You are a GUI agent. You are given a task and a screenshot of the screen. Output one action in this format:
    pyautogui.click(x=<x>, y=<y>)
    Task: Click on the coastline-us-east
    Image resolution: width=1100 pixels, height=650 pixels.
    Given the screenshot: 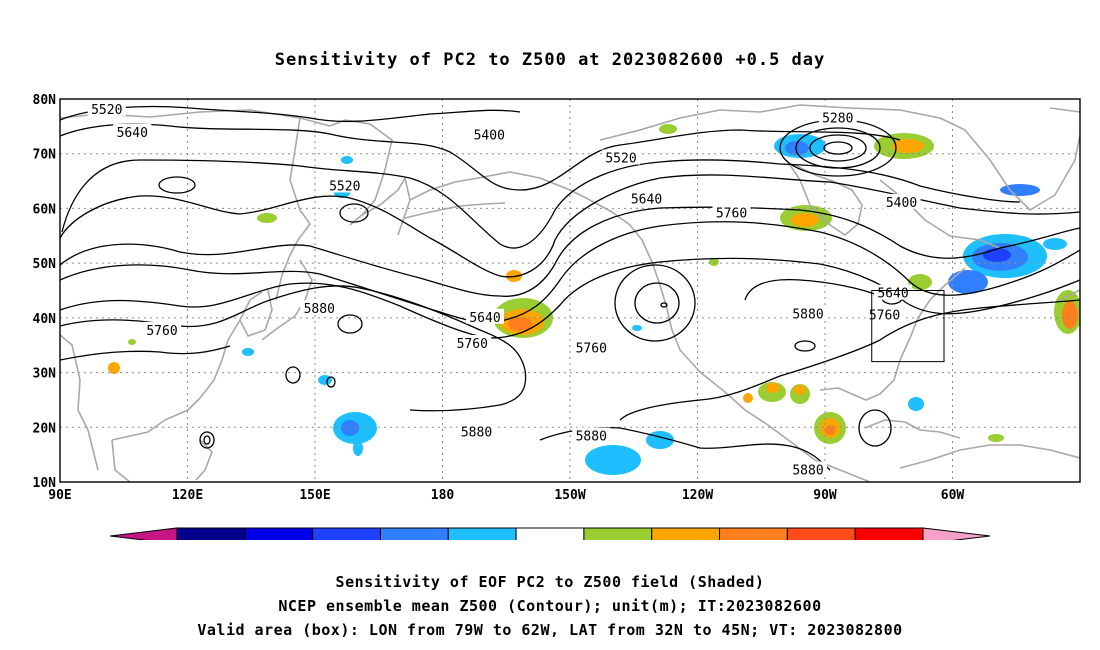 What is the action you would take?
    pyautogui.click(x=892, y=334)
    